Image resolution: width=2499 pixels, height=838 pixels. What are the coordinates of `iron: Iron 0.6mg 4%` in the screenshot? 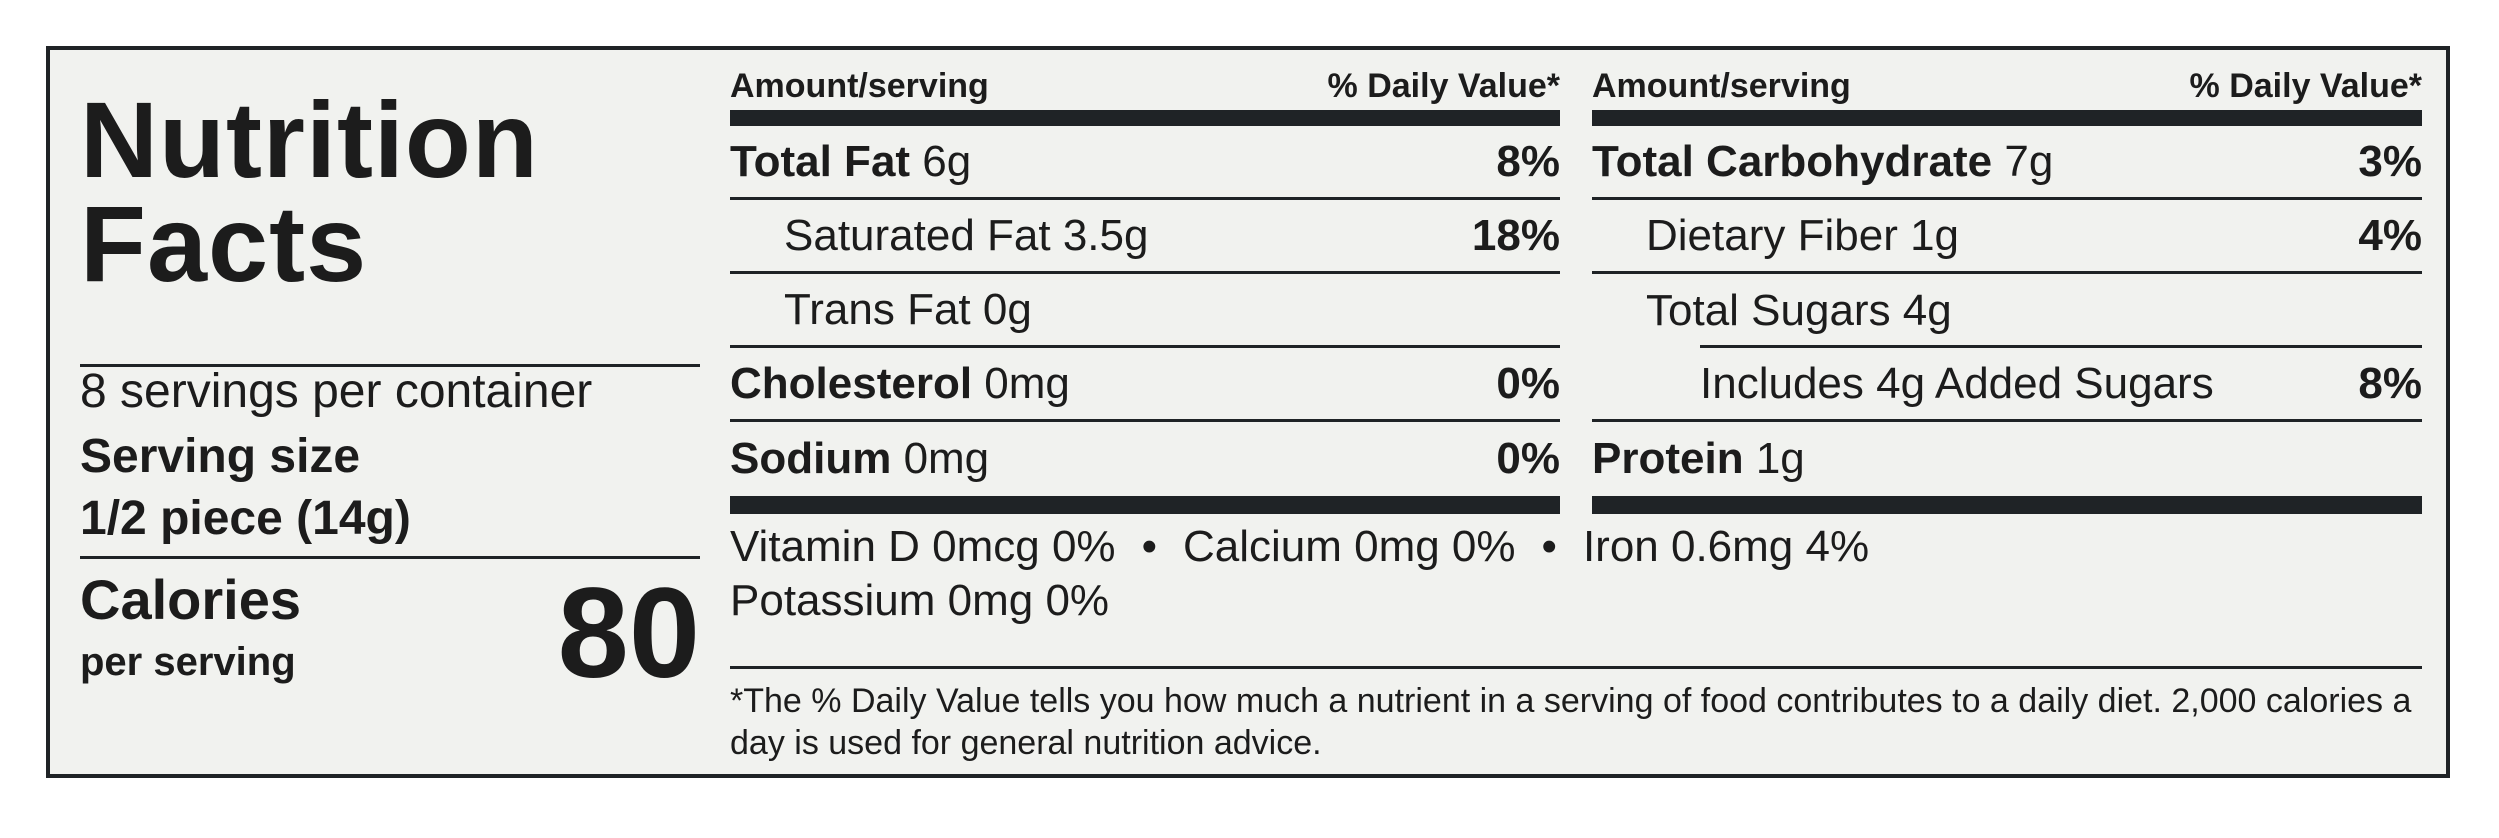 It's located at (1726, 546).